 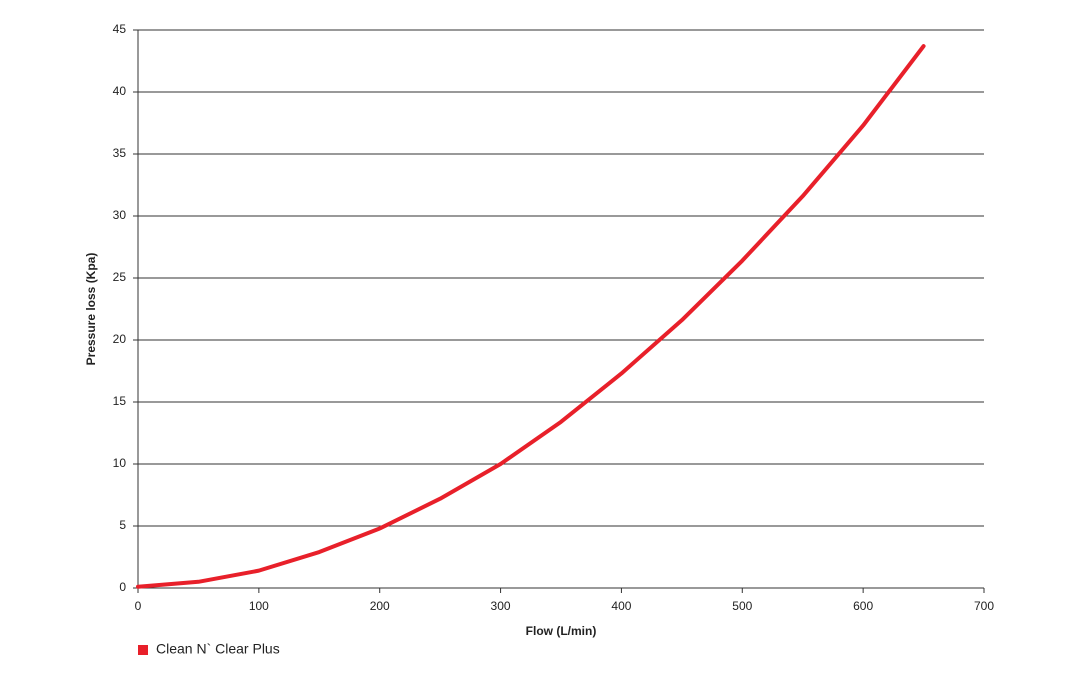 What do you see at coordinates (742, 606) in the screenshot?
I see `x-tick-label: 500` at bounding box center [742, 606].